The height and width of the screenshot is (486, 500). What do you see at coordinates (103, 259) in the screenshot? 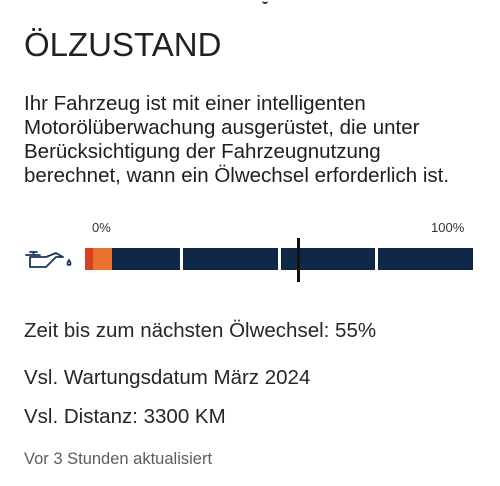
I see `gauge-fill-level` at bounding box center [103, 259].